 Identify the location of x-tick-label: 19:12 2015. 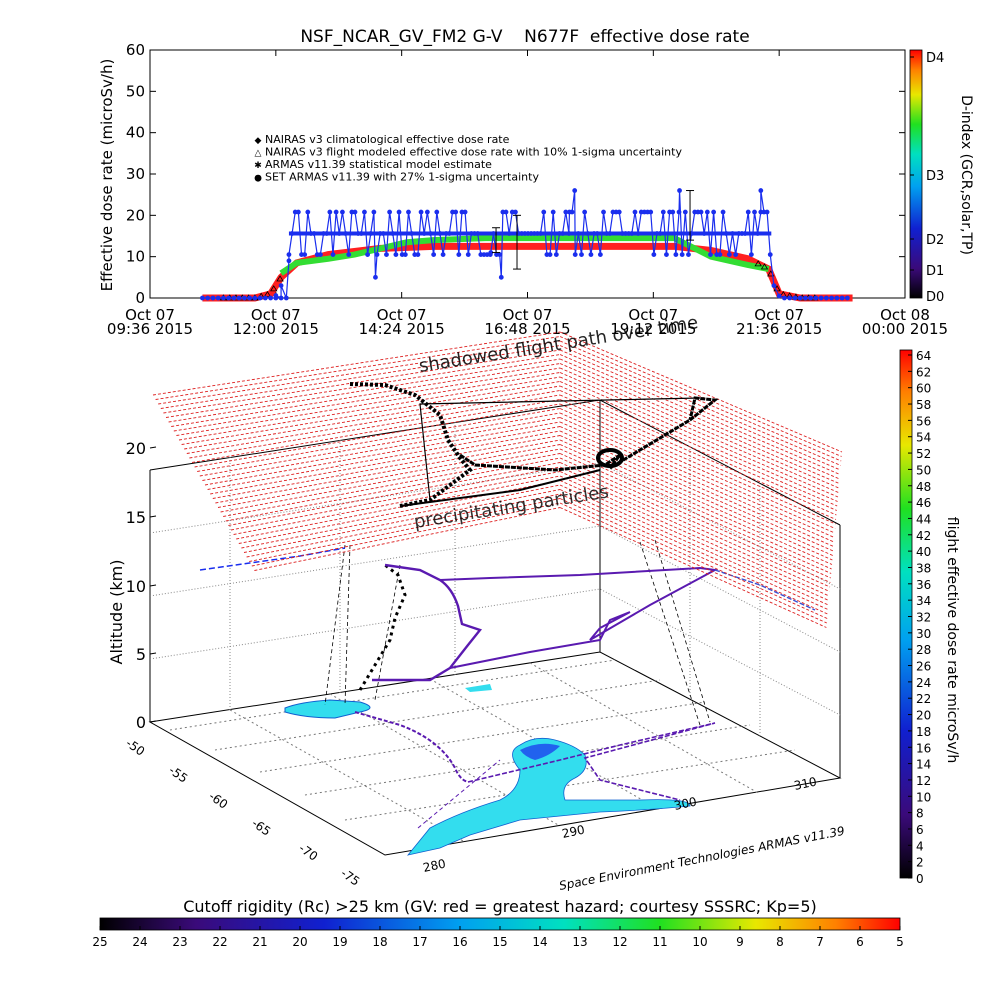
(653, 329).